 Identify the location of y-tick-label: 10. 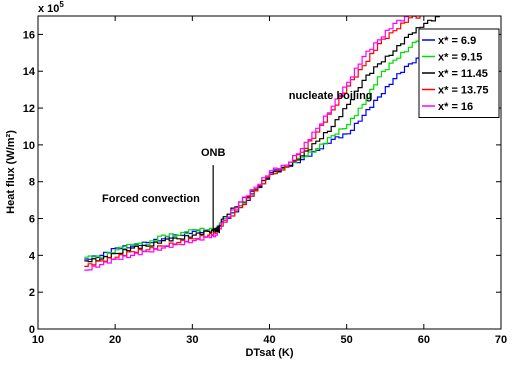
(29, 146).